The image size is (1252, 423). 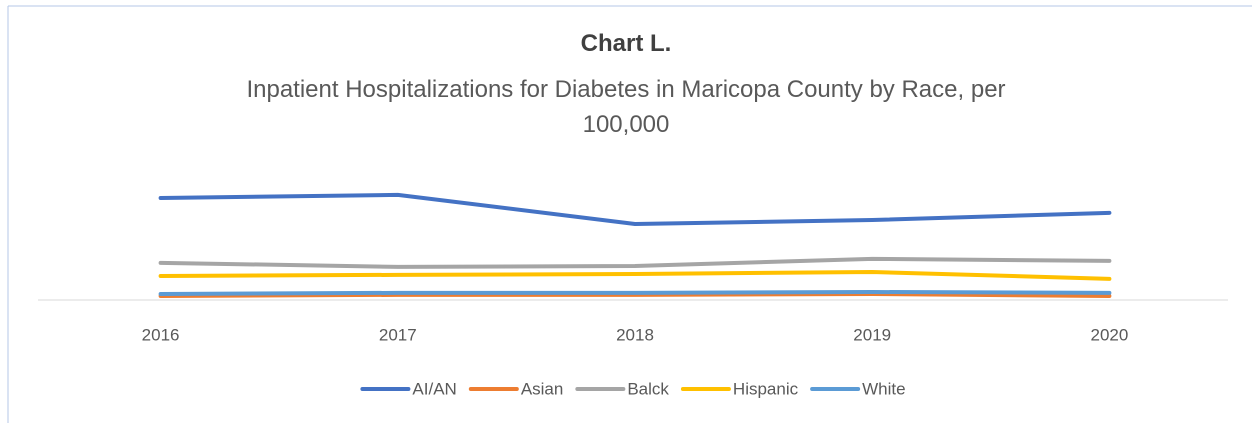 What do you see at coordinates (635, 334) in the screenshot?
I see `x-tick-label: 2018` at bounding box center [635, 334].